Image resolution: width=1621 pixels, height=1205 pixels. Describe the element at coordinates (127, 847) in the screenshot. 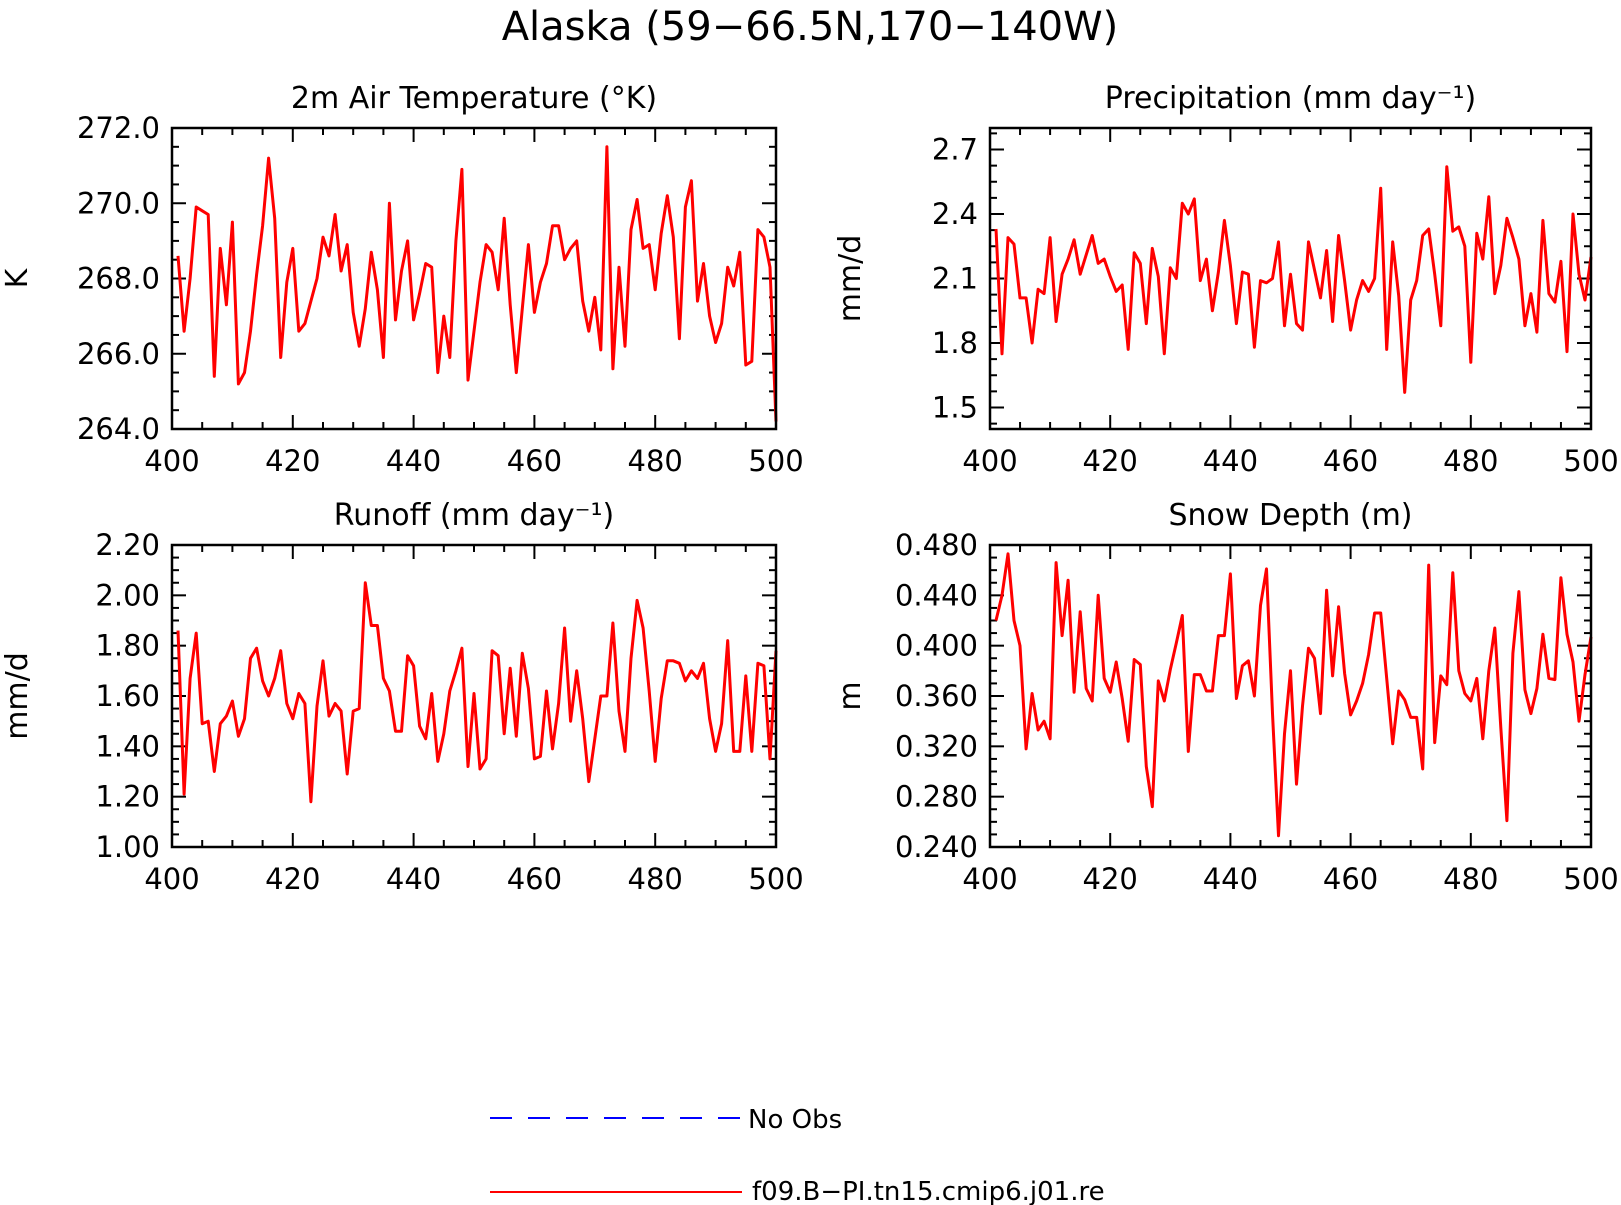

I see `runoff-ytick-label: 1.00` at that location.